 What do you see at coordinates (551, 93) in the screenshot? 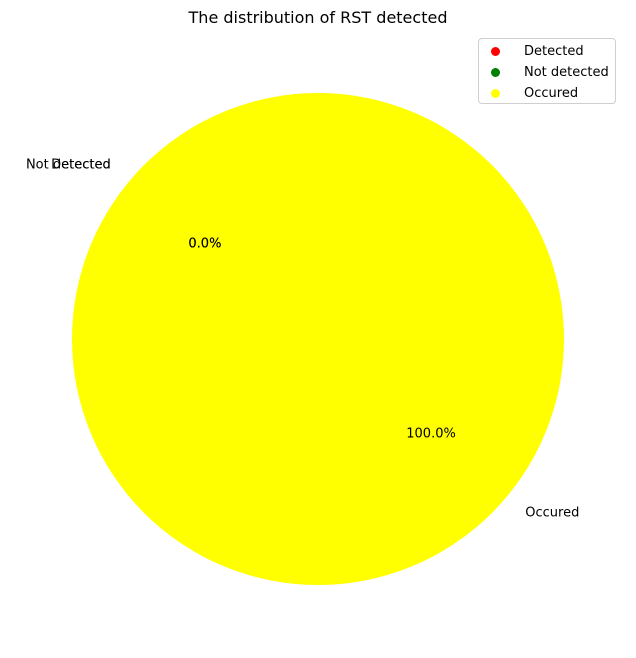
I see `legend-label-occured: Occured` at bounding box center [551, 93].